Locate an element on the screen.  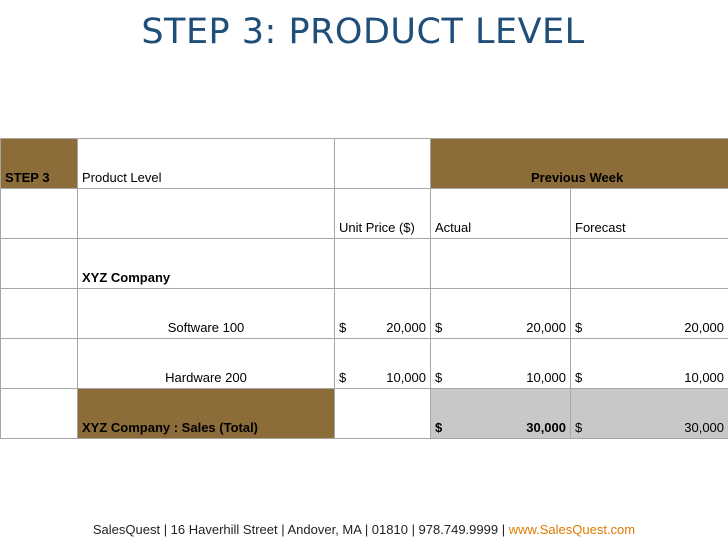
total-label-cell: XYZ Company : Sales (Total) is located at coordinates (206, 413).